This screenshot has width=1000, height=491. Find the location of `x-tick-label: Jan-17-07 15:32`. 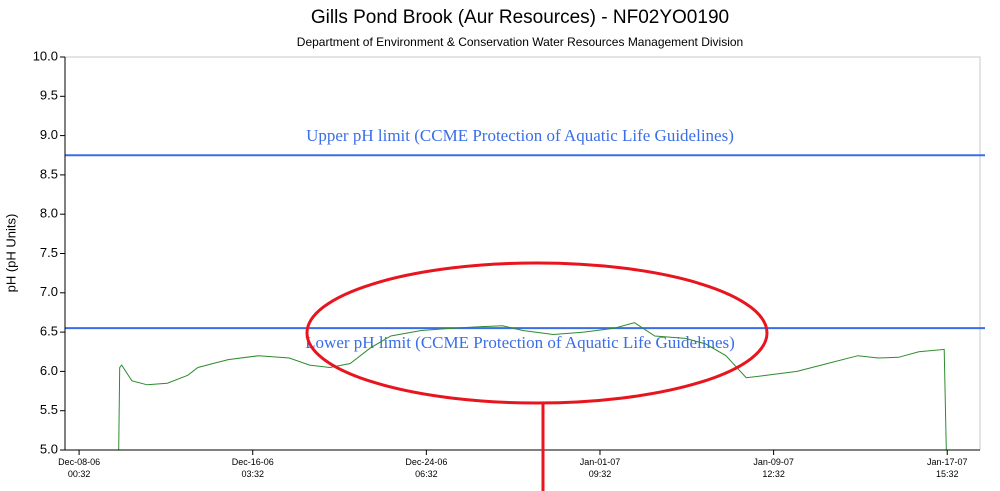

x-tick-label: Jan-17-07 15:32 is located at coordinates (947, 468).